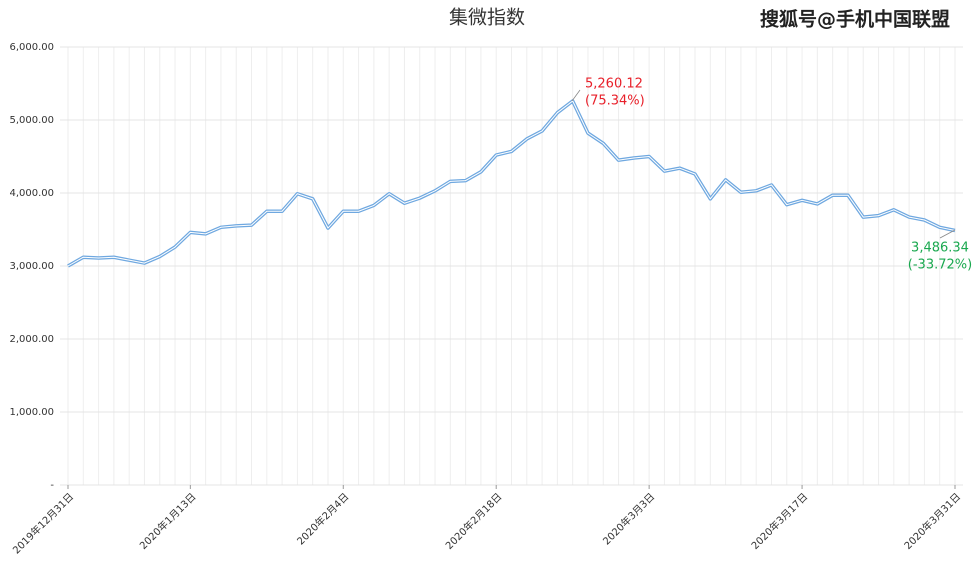 This screenshot has width=975, height=568. I want to click on y-tick-label: 5,000.00, so click(31, 120).